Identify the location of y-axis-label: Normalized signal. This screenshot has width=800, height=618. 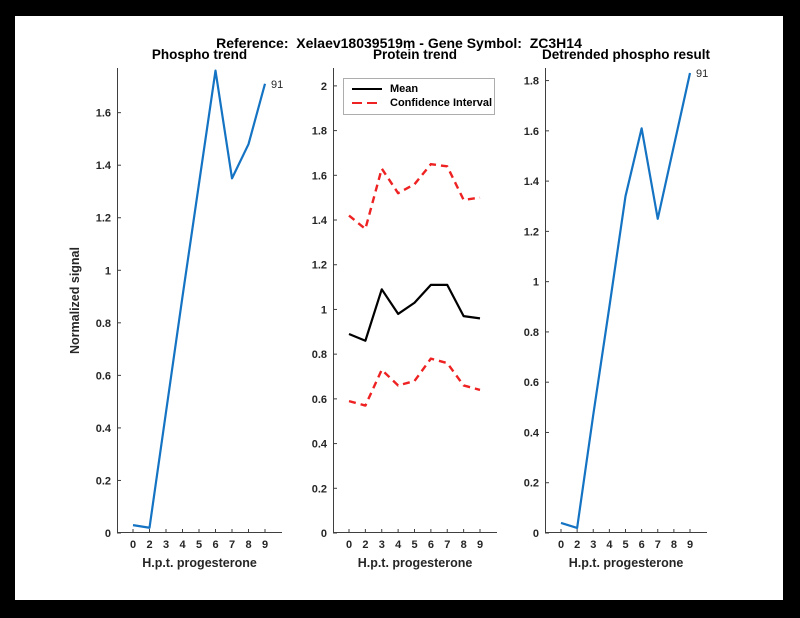
(75, 300).